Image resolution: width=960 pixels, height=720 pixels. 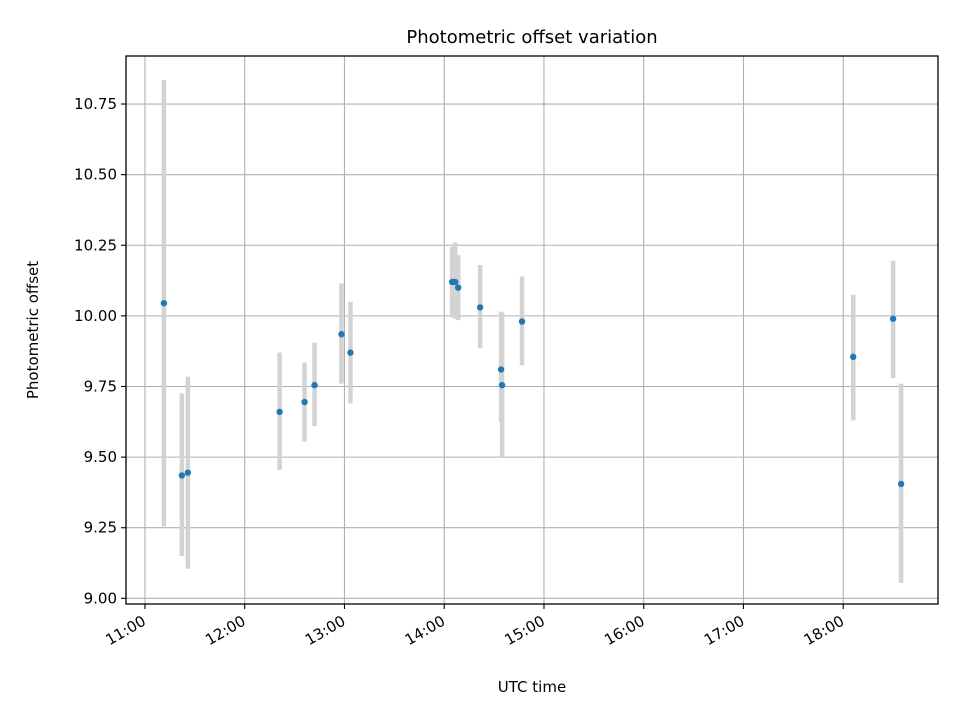 I want to click on y-axis: 9.00 9.25 9.50 9.75 10.00 10.25 10.50 10.75, so click(x=100, y=351).